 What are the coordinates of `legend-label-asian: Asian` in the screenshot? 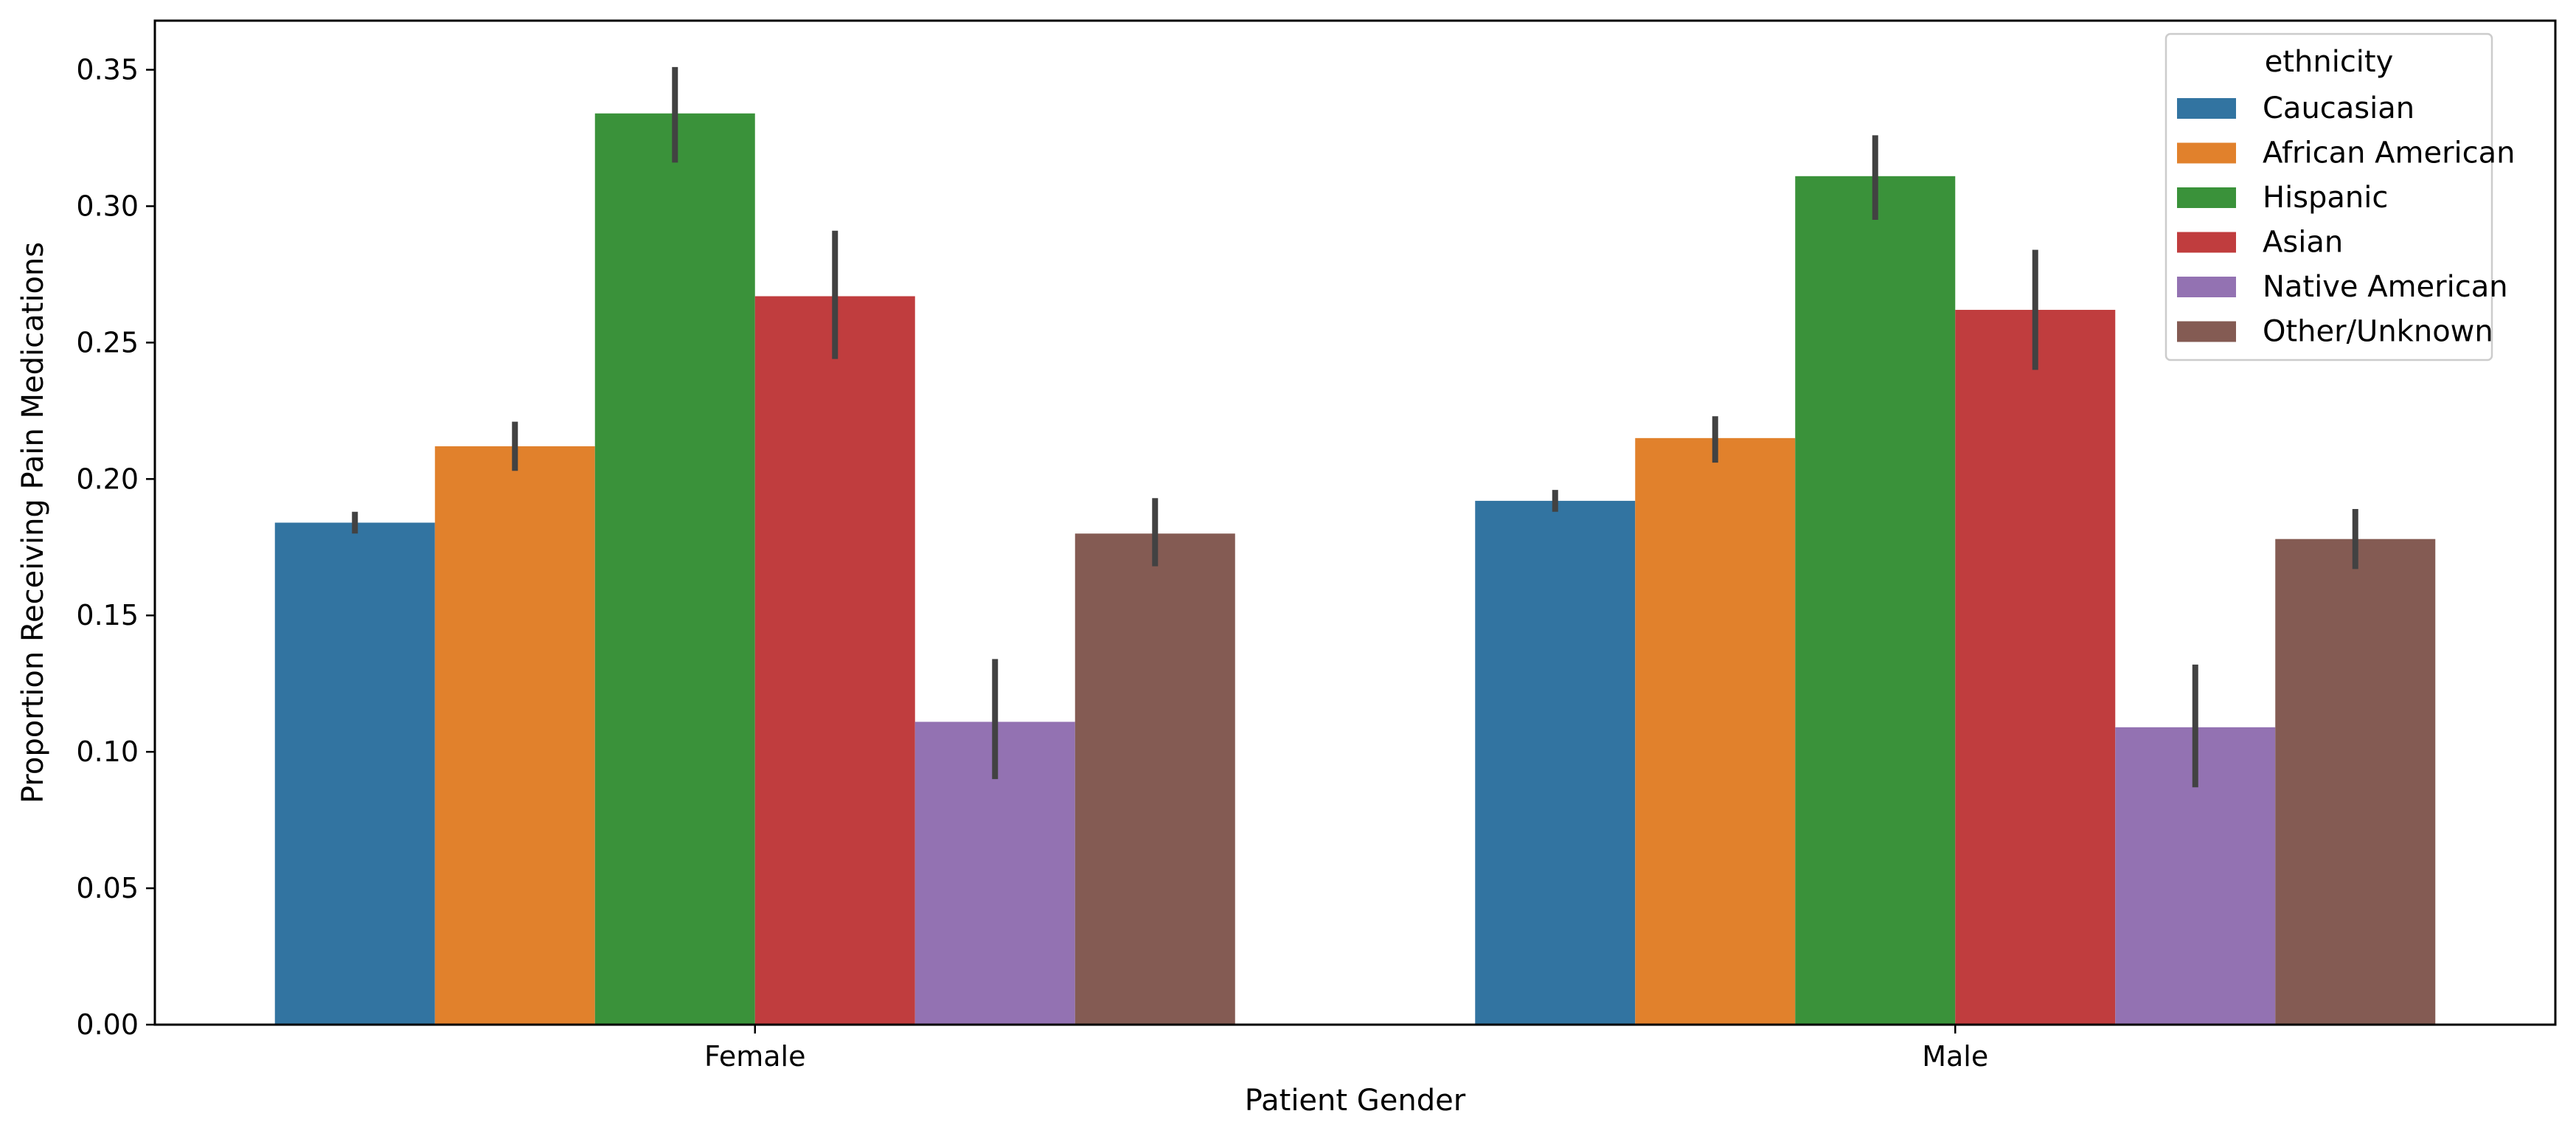 It's located at (2303, 243).